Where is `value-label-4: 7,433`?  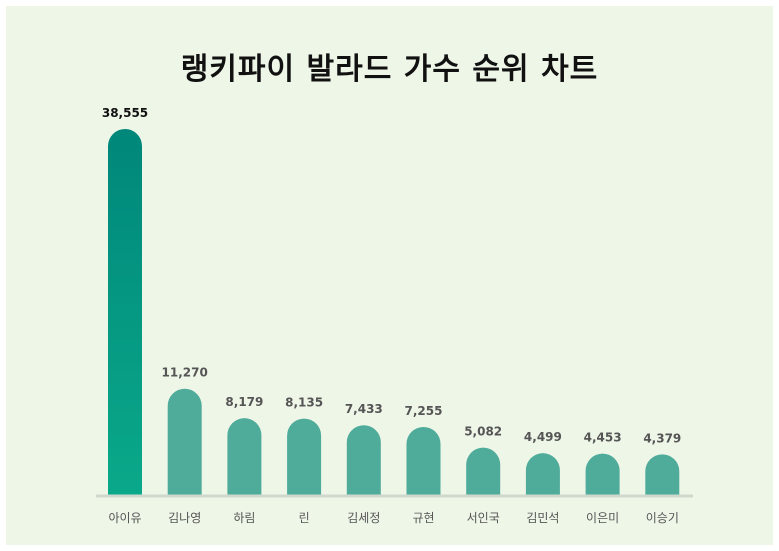
value-label-4: 7,433 is located at coordinates (364, 409).